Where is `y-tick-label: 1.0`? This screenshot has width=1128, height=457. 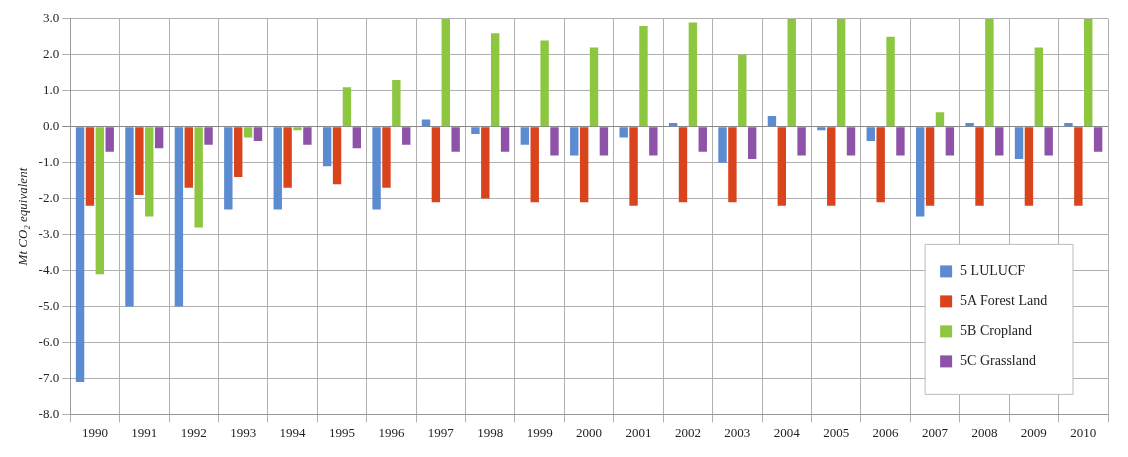 y-tick-label: 1.0 is located at coordinates (51, 90).